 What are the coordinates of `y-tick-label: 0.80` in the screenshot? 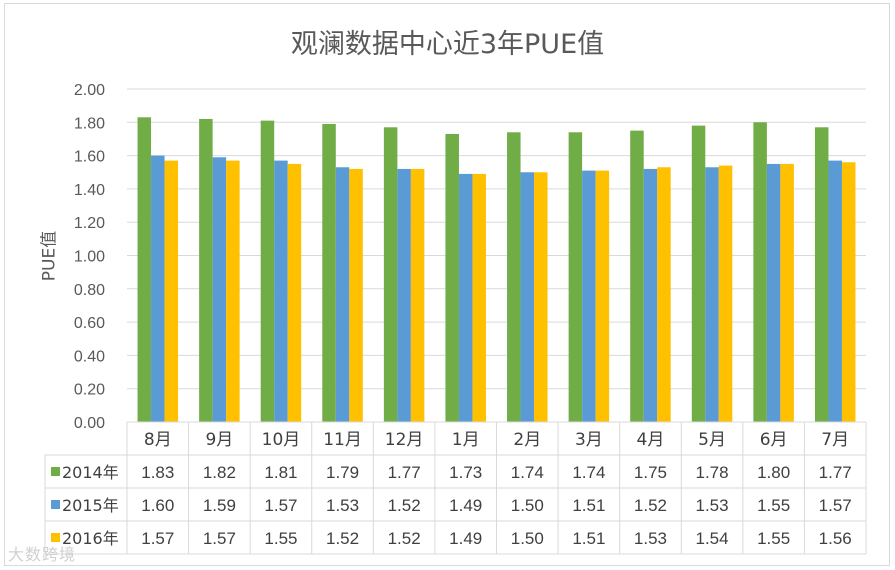 It's located at (89, 290).